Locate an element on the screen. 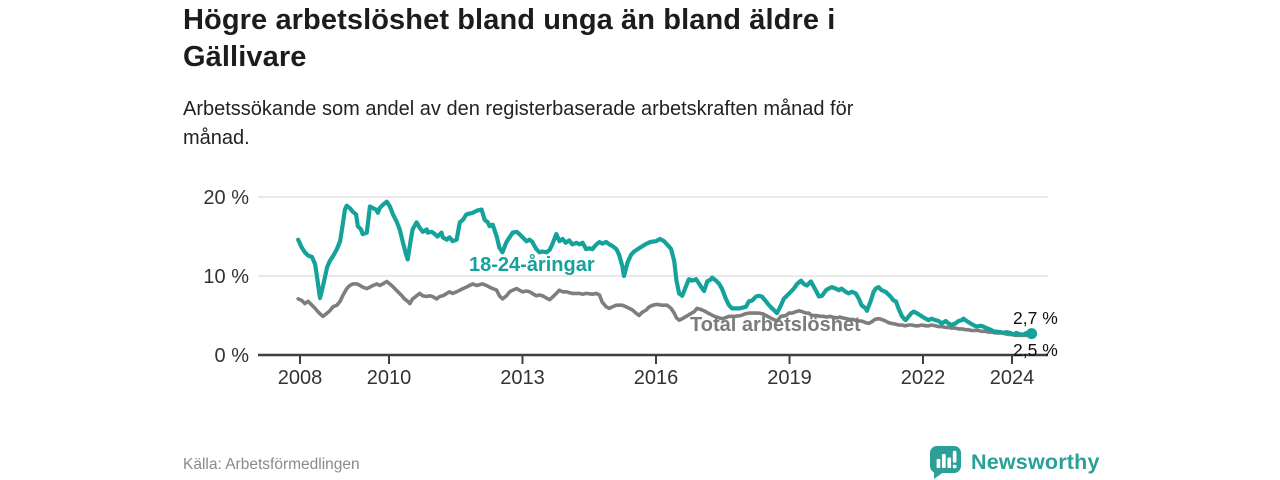 The width and height of the screenshot is (1280, 480). x-tick-label-2013: 2013 is located at coordinates (522, 378).